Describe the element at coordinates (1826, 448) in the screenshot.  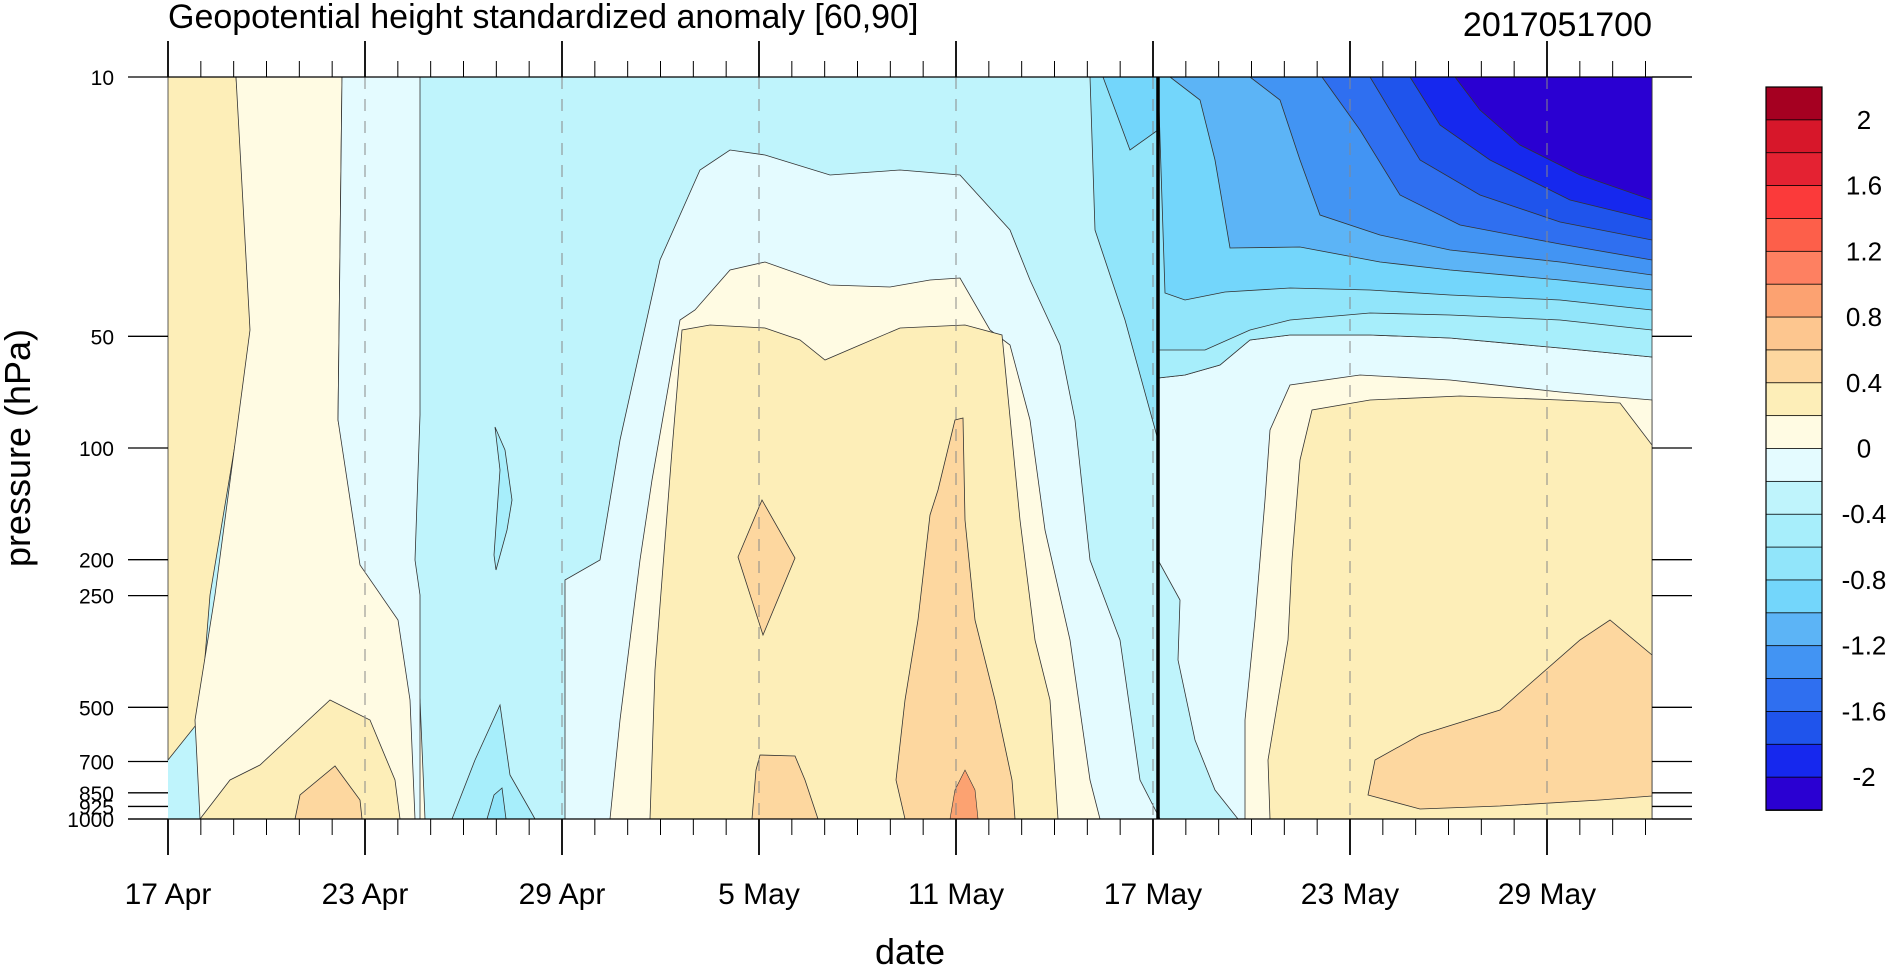
I see `colorbar: 2 1.6 1.2 0.8 0.4 0 -0.4 -0.8 -1.2 -1.6 -2` at that location.